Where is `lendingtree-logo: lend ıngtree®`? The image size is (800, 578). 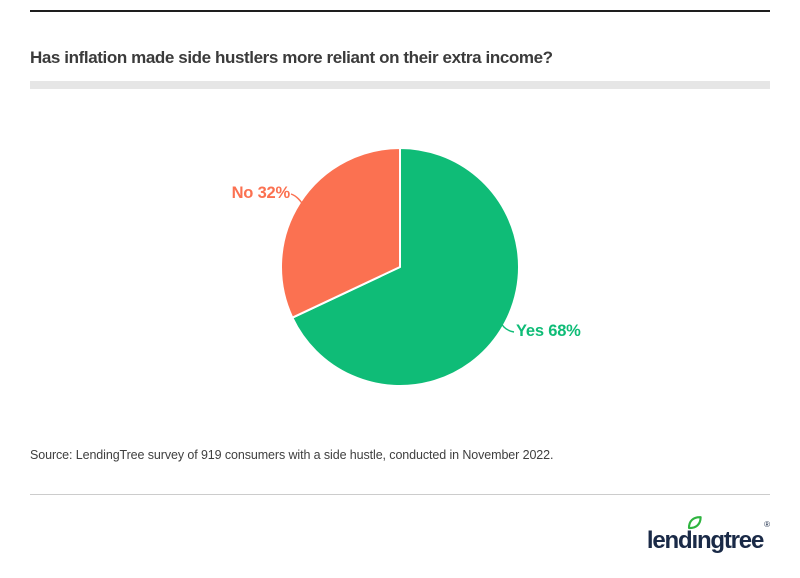 lendingtree-logo: lend ıngtree® is located at coordinates (708, 535).